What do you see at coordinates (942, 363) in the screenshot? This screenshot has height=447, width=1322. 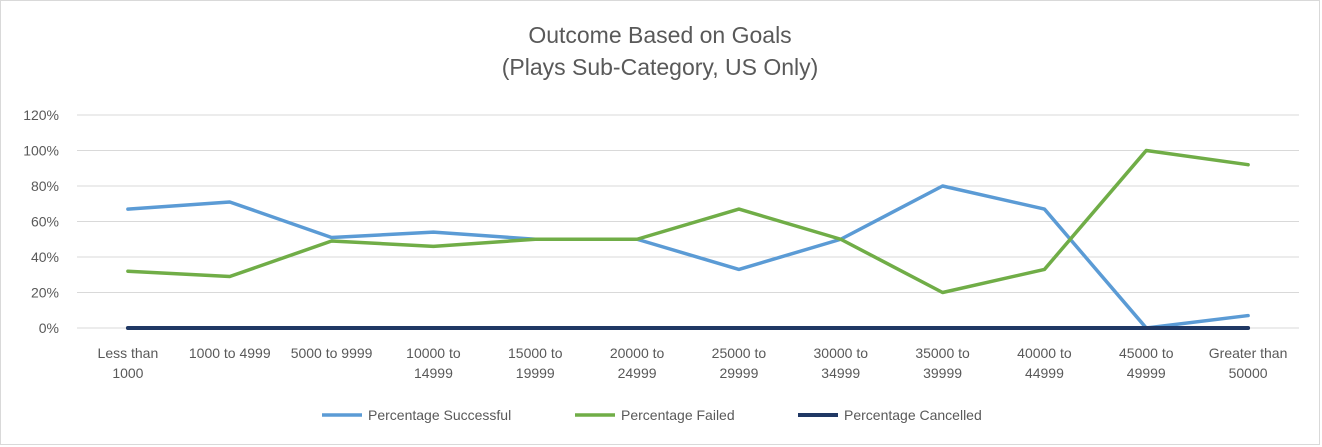 I see `x-category-label: 35000 to 39999` at bounding box center [942, 363].